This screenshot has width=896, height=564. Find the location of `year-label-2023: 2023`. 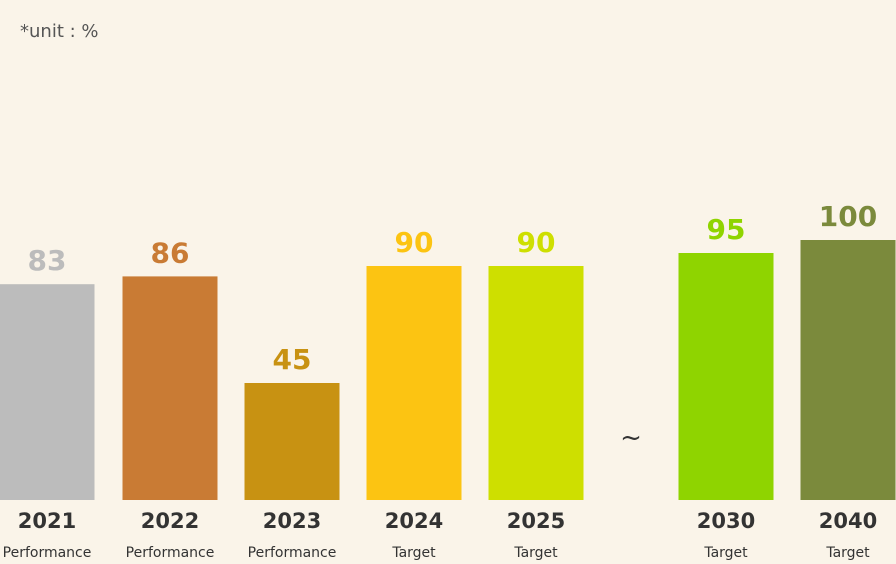

year-label-2023: 2023 is located at coordinates (292, 521).